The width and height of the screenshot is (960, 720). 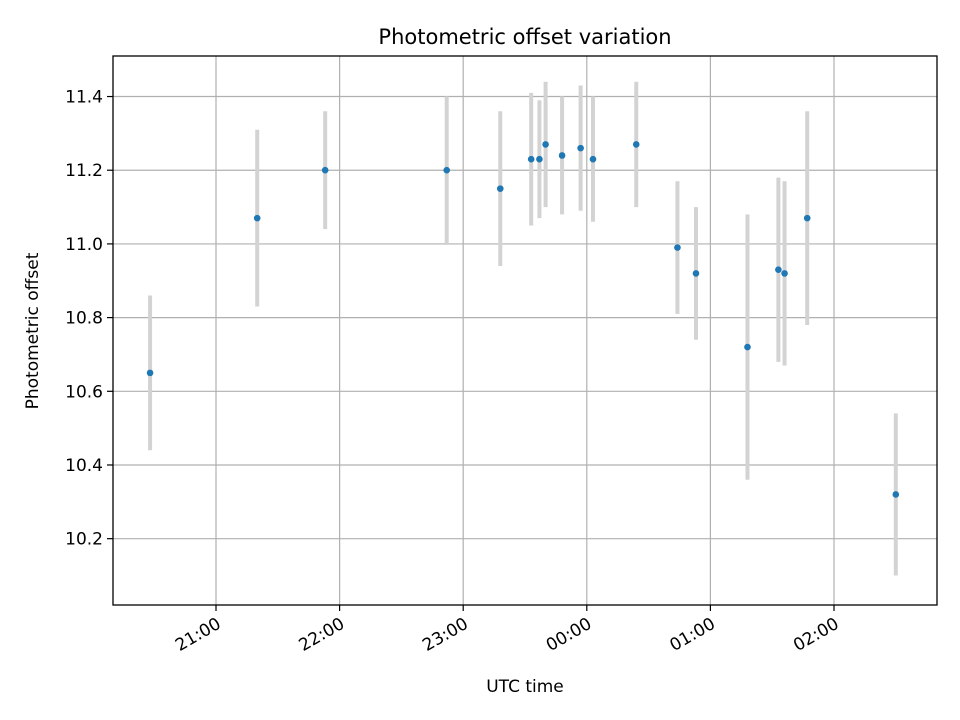 What do you see at coordinates (84, 245) in the screenshot?
I see `y-tick-label: 11.0` at bounding box center [84, 245].